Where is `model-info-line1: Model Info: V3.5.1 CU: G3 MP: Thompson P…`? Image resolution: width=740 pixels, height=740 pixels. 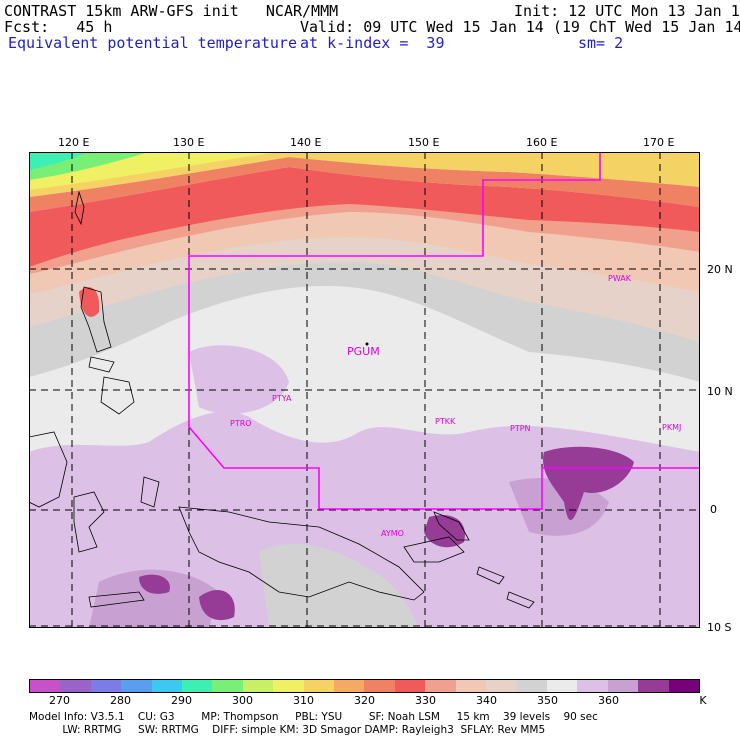 model-info-line1: Model Info: V3.5.1 CU: G3 MP: Thompson P… is located at coordinates (313, 717).